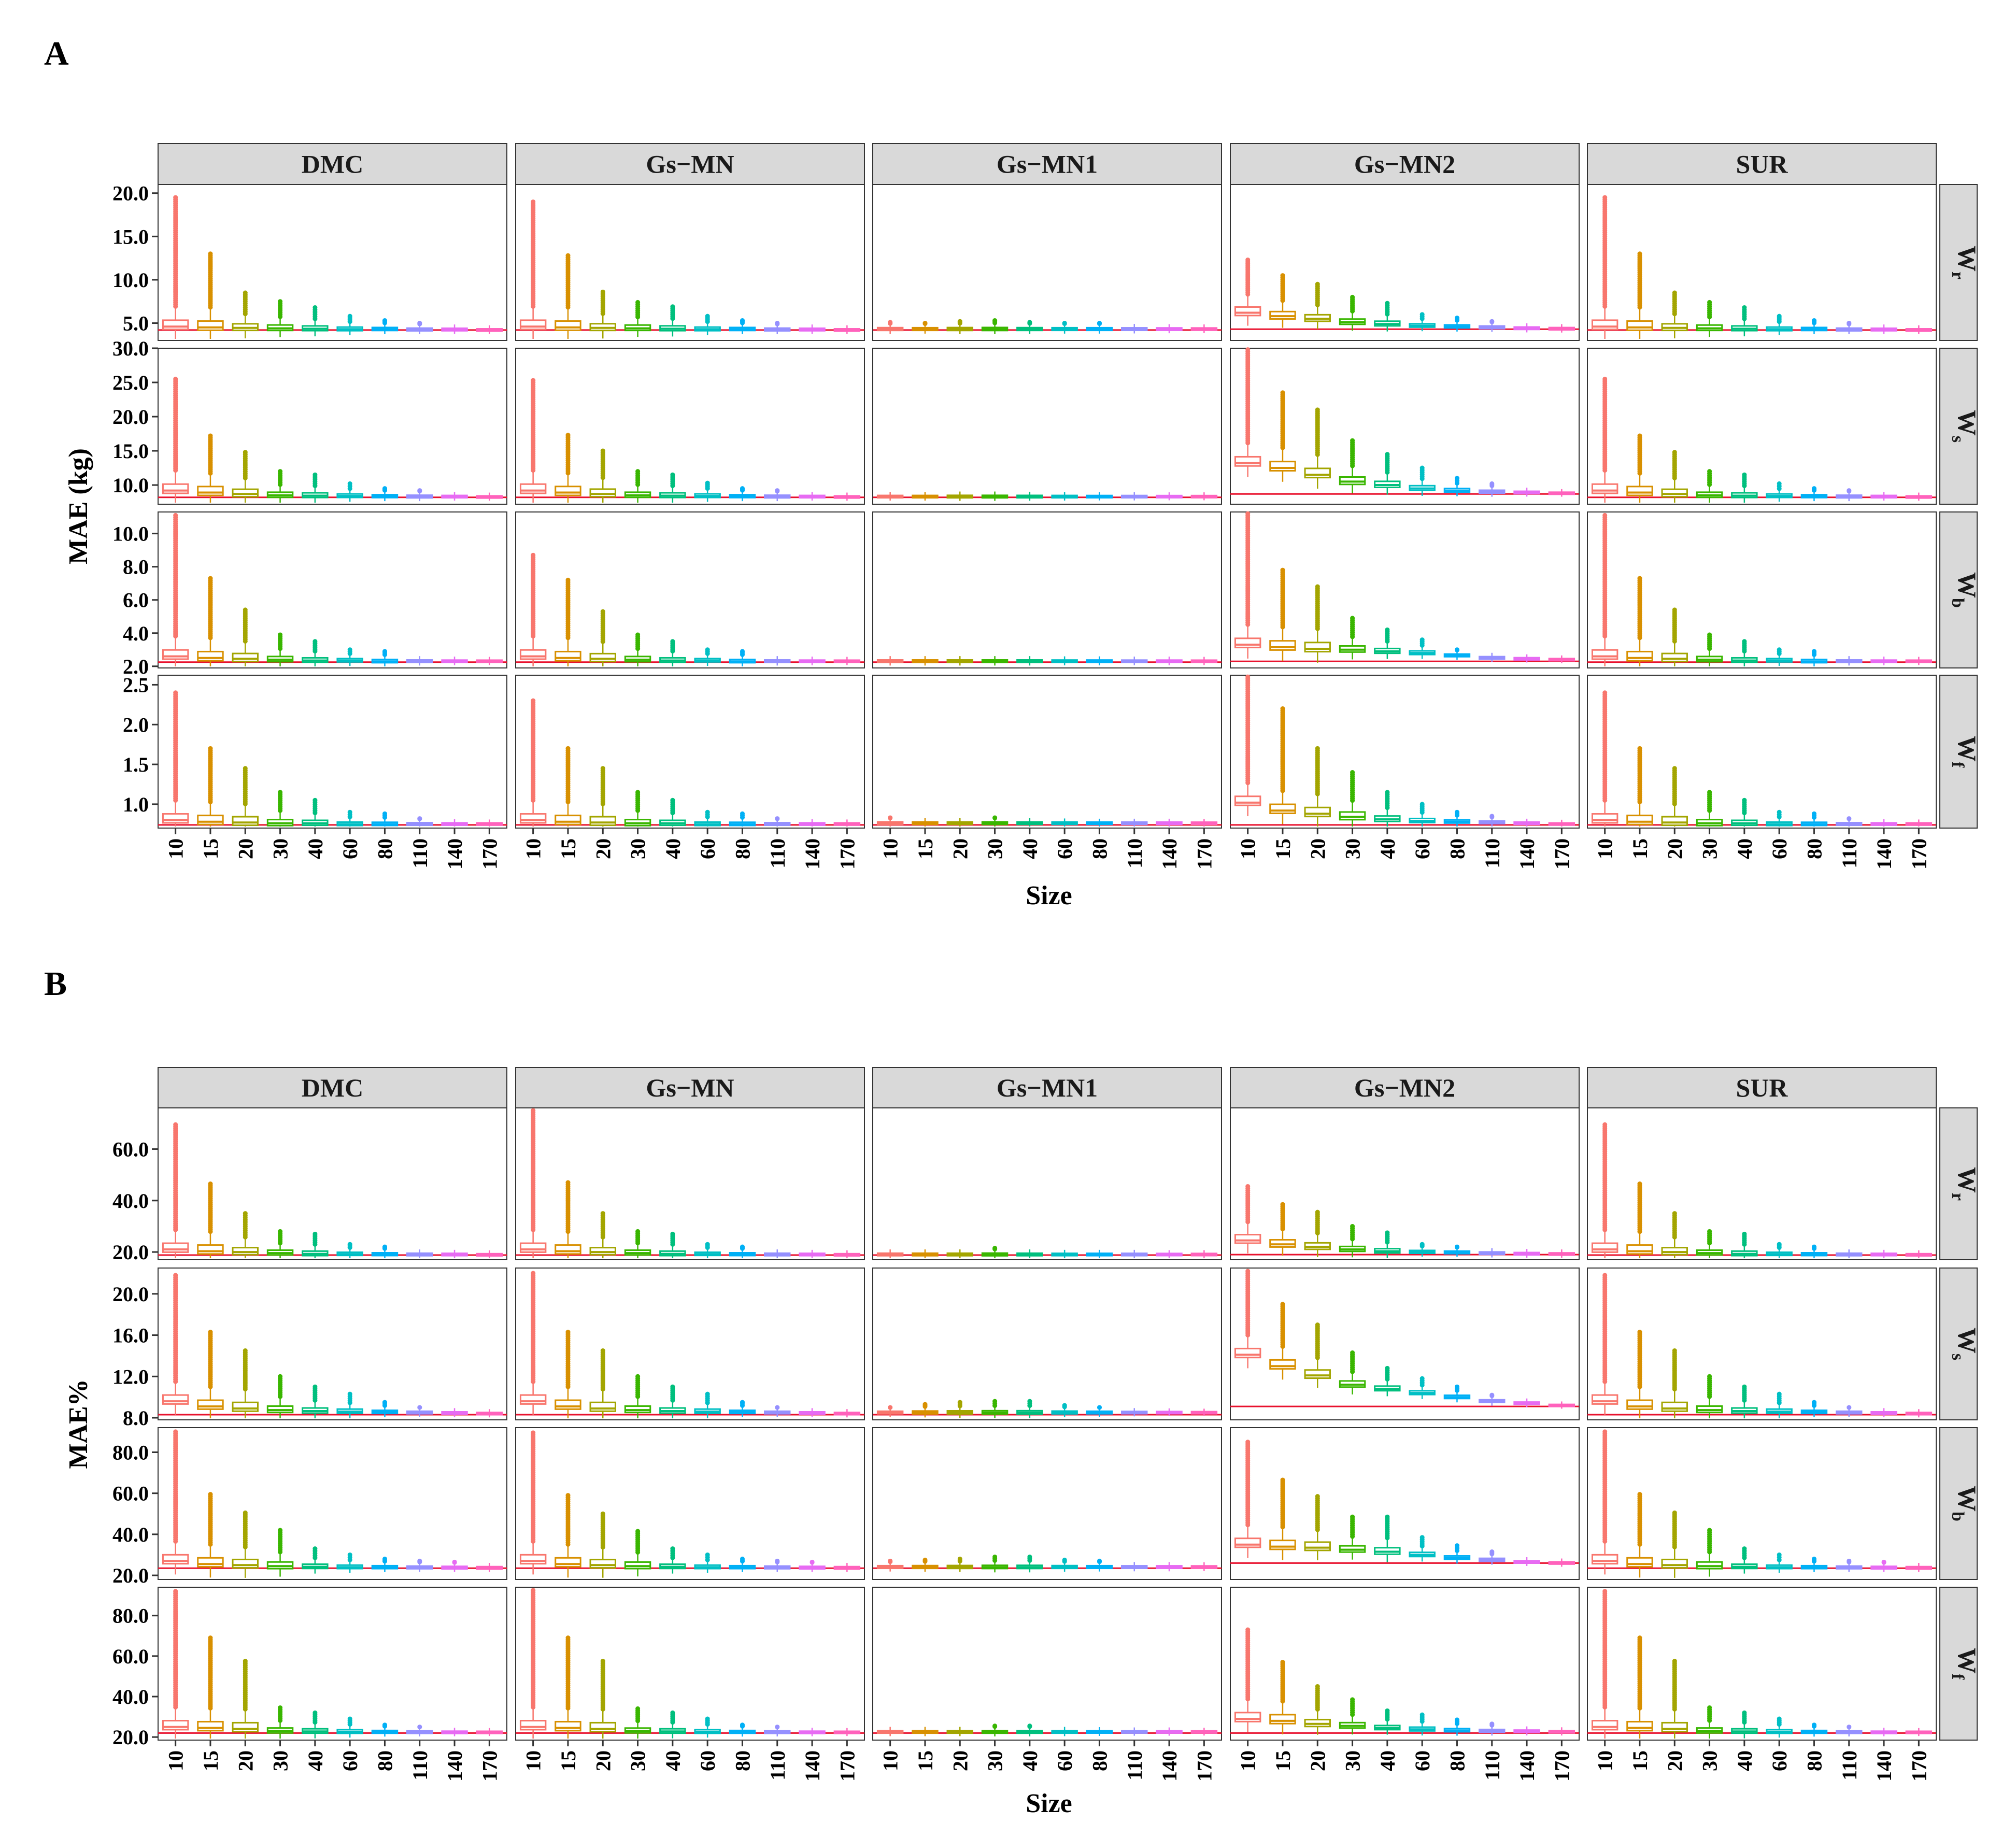 Image resolution: width=2016 pixels, height=1837 pixels. What do you see at coordinates (707, 848) in the screenshot?
I see `x-tick-label: 60` at bounding box center [707, 848].